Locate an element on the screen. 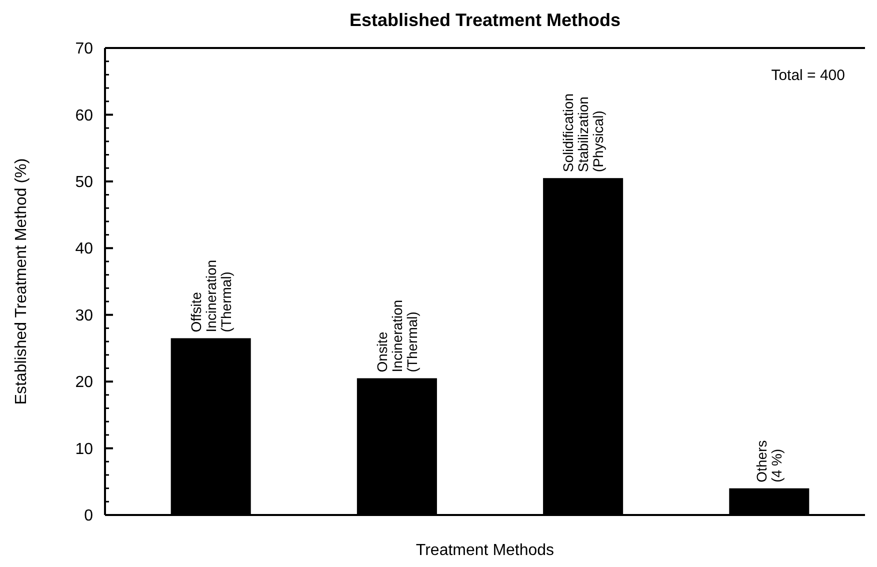 The width and height of the screenshot is (877, 567). y-tick-label: 40 is located at coordinates (84, 249).